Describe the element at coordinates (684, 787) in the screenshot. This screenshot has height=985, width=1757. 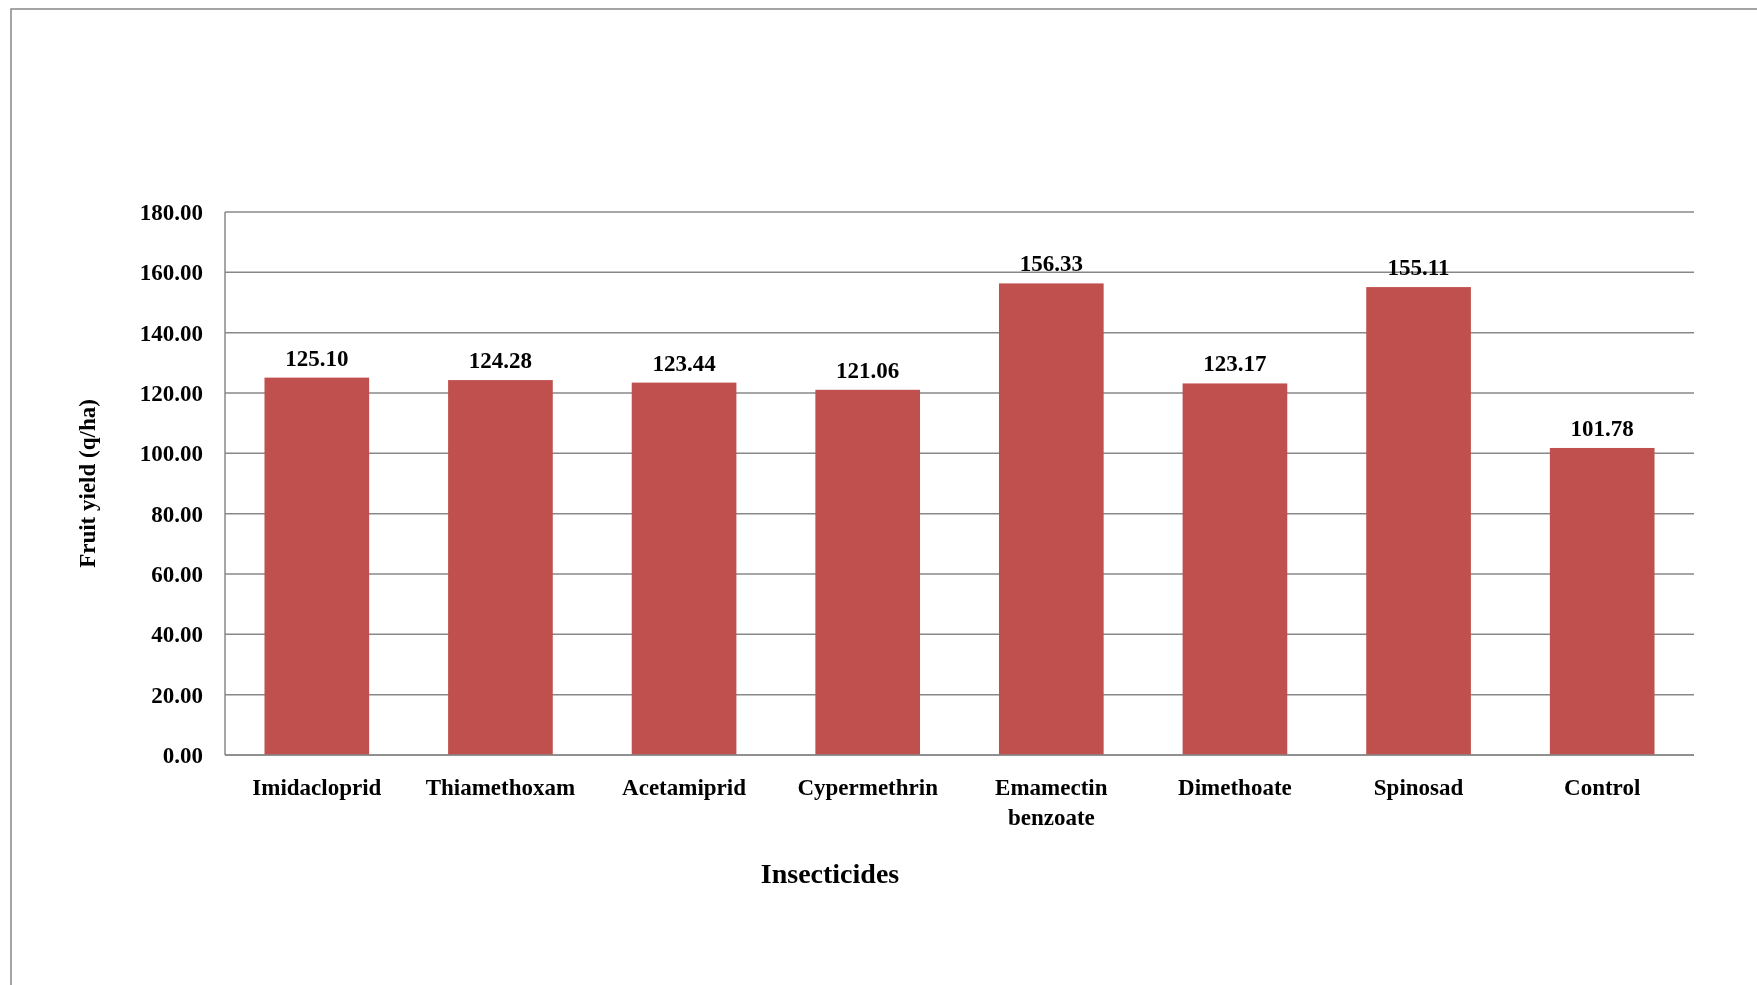
I see `x-tick-label: Acetamiprid` at that location.